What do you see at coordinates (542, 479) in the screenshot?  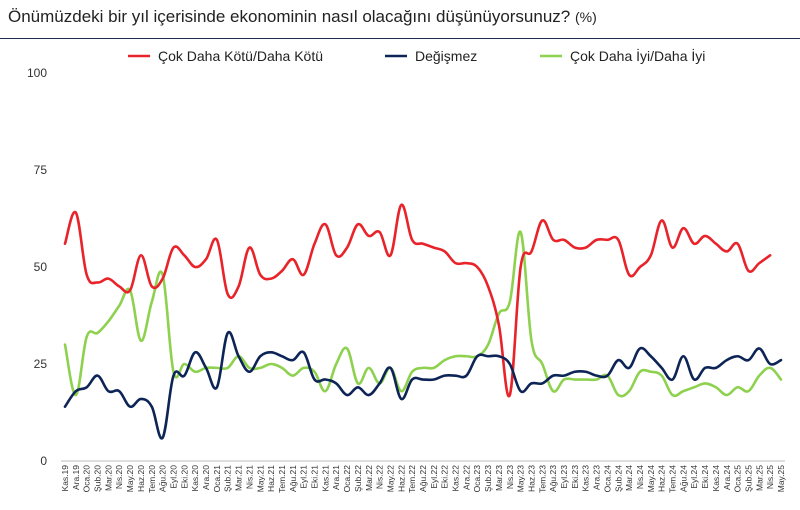 I see `x-tick-label: Tem.23` at bounding box center [542, 479].